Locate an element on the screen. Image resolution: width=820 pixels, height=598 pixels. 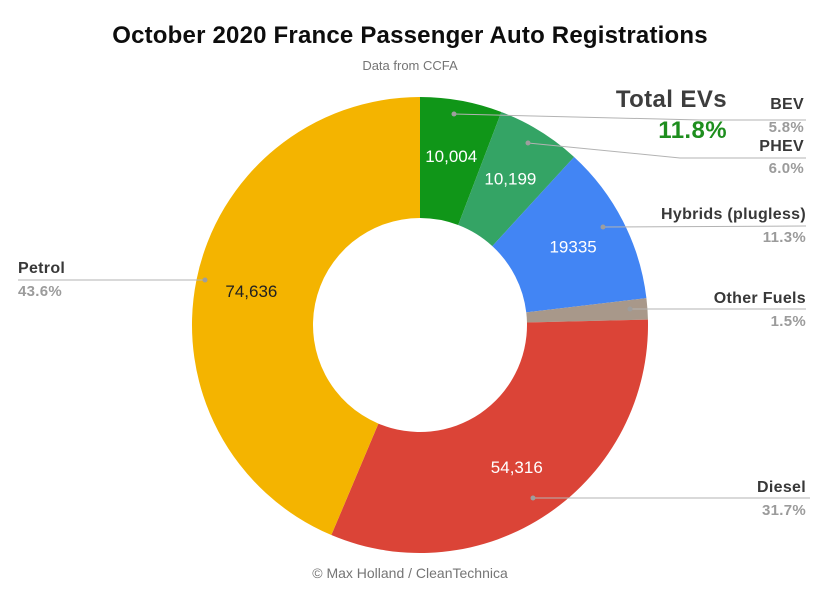
slice-value-phev: 10,199 is located at coordinates (510, 179).